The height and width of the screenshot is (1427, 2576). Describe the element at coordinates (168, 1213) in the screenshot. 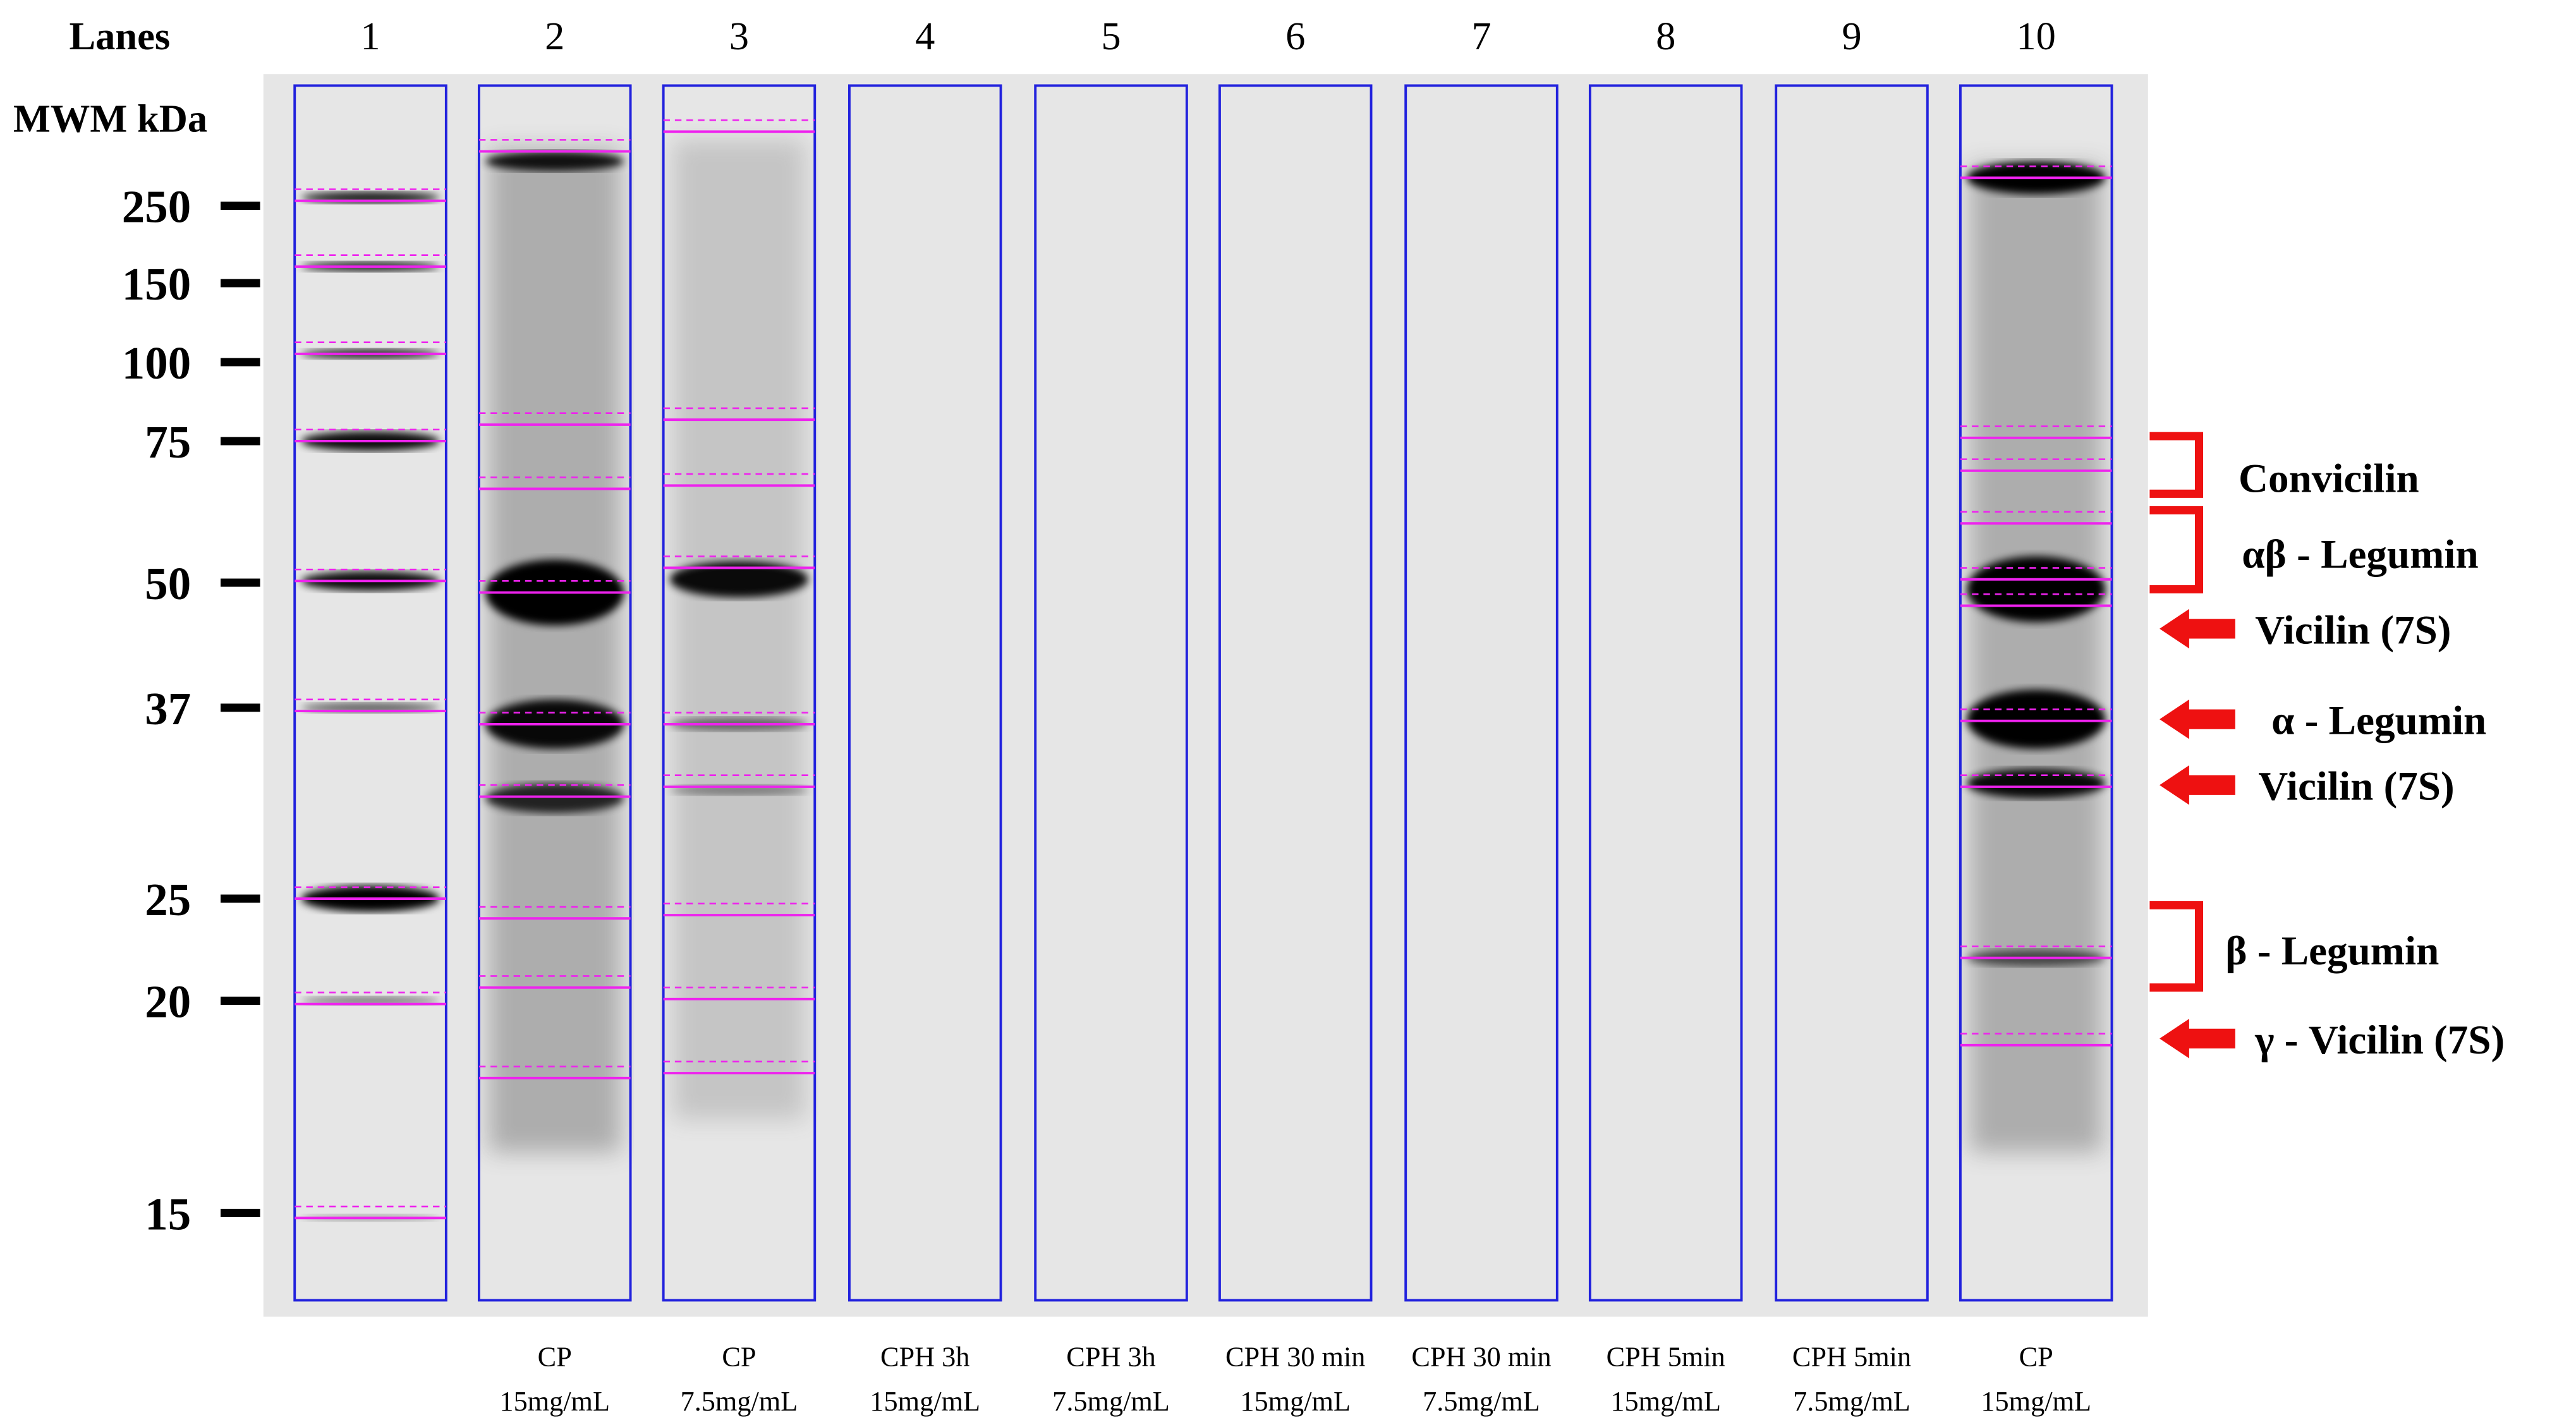

I see `marker-label: 15` at that location.